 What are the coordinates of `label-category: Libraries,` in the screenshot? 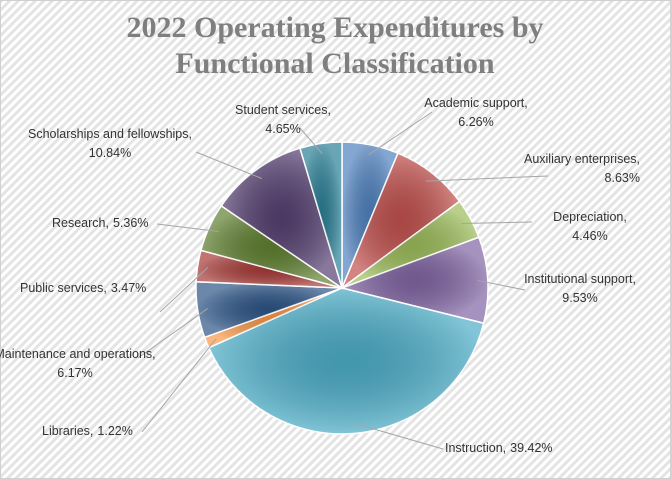 It's located at (67, 431).